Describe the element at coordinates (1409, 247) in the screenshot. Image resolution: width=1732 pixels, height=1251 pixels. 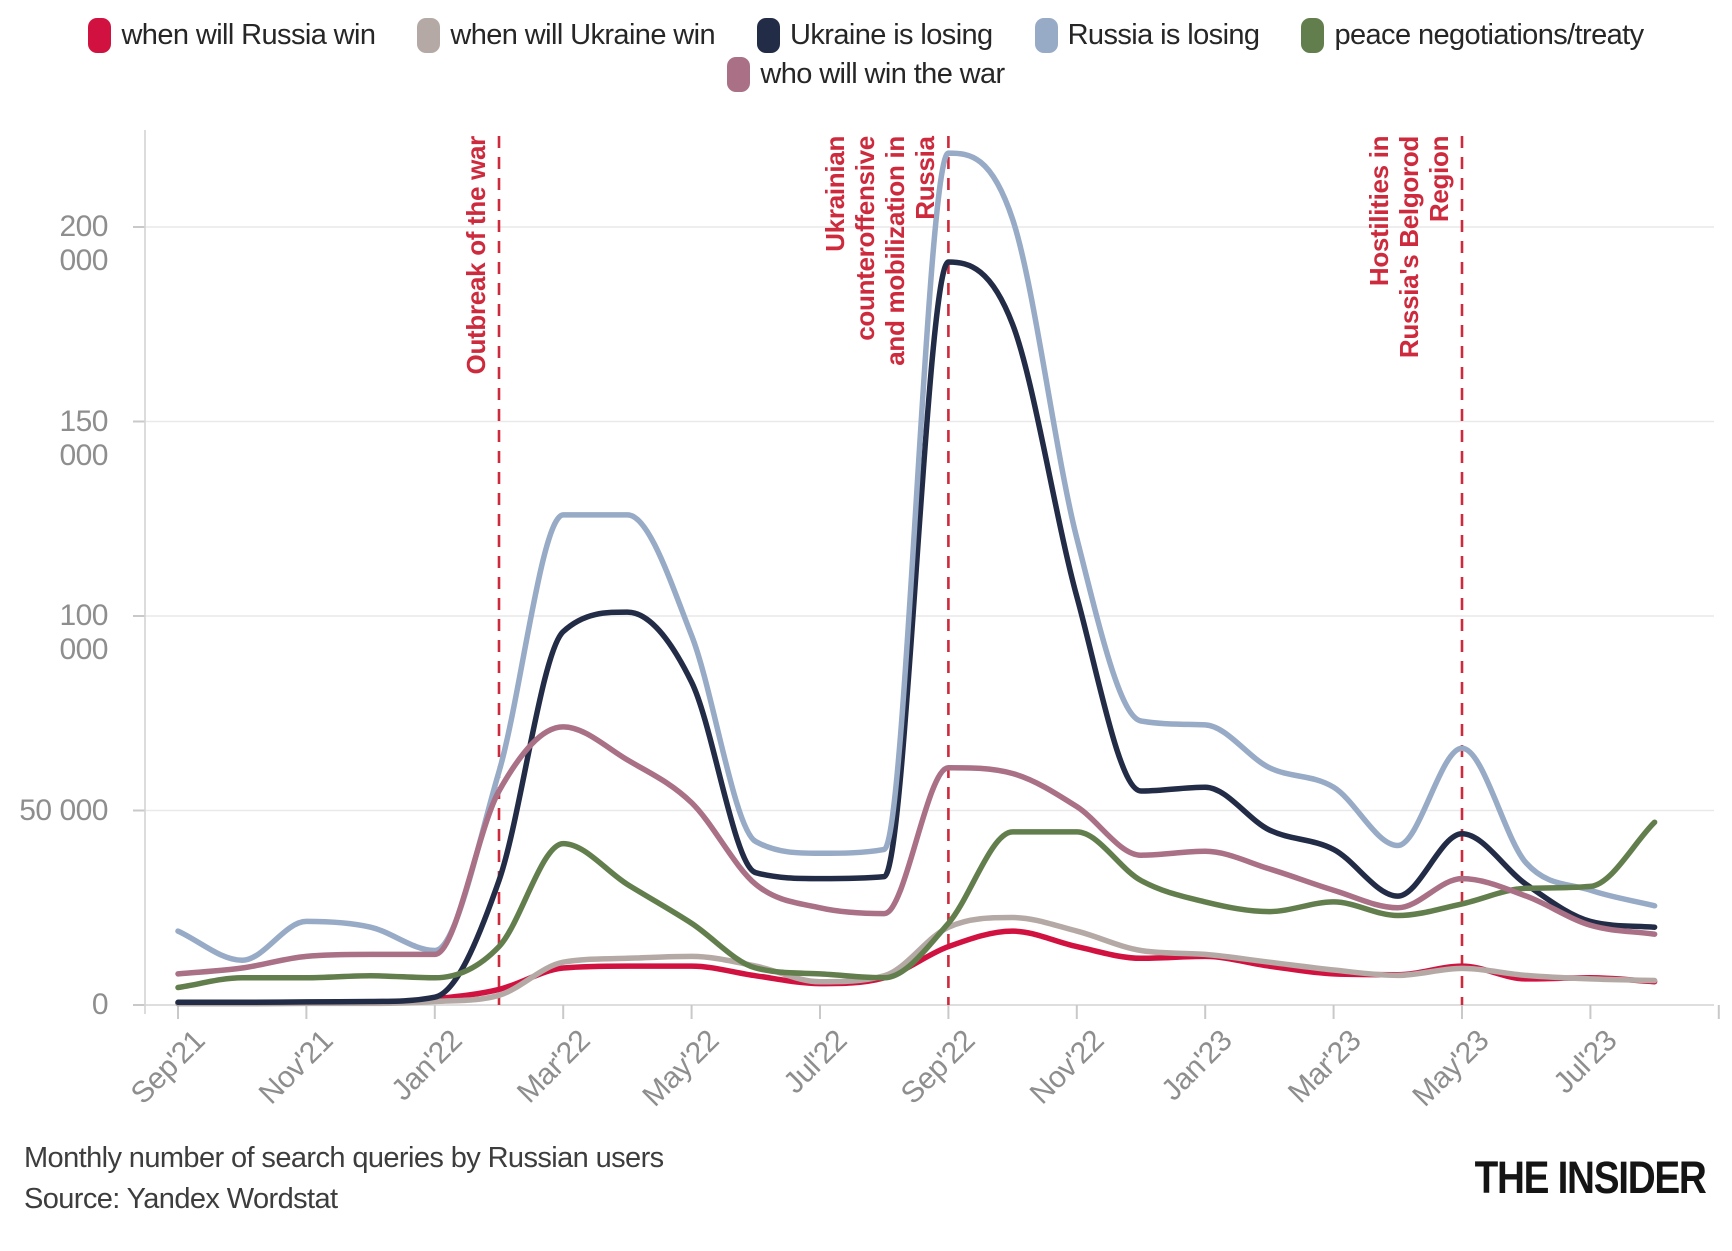
I see `annotation-belgorod-hostilities: Hostilities in Russia's Belgorod Region` at that location.